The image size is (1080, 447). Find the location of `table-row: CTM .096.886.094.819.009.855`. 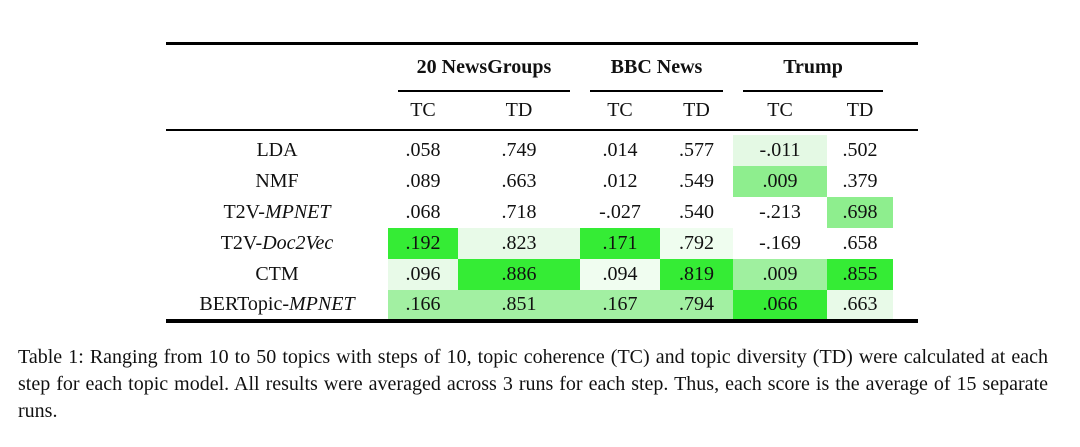

table-row: CTM .096.886.094.819.009.855 is located at coordinates (542, 274).